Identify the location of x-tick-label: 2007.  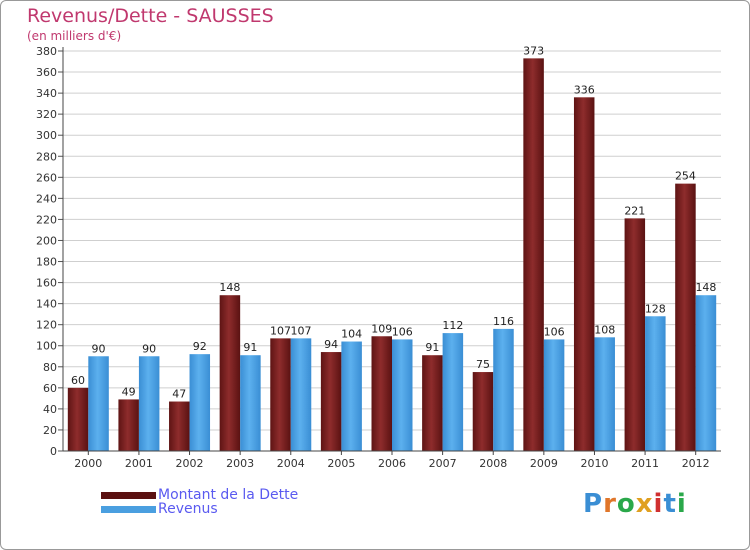
(443, 463).